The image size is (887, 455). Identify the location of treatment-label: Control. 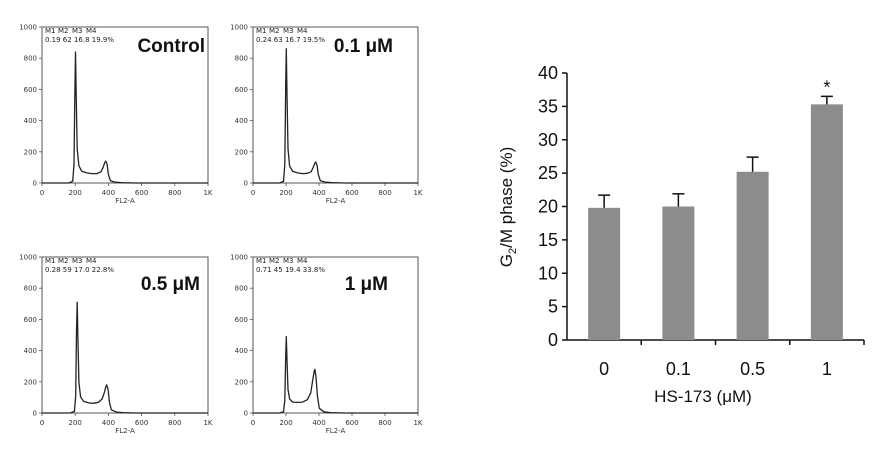
(171, 46).